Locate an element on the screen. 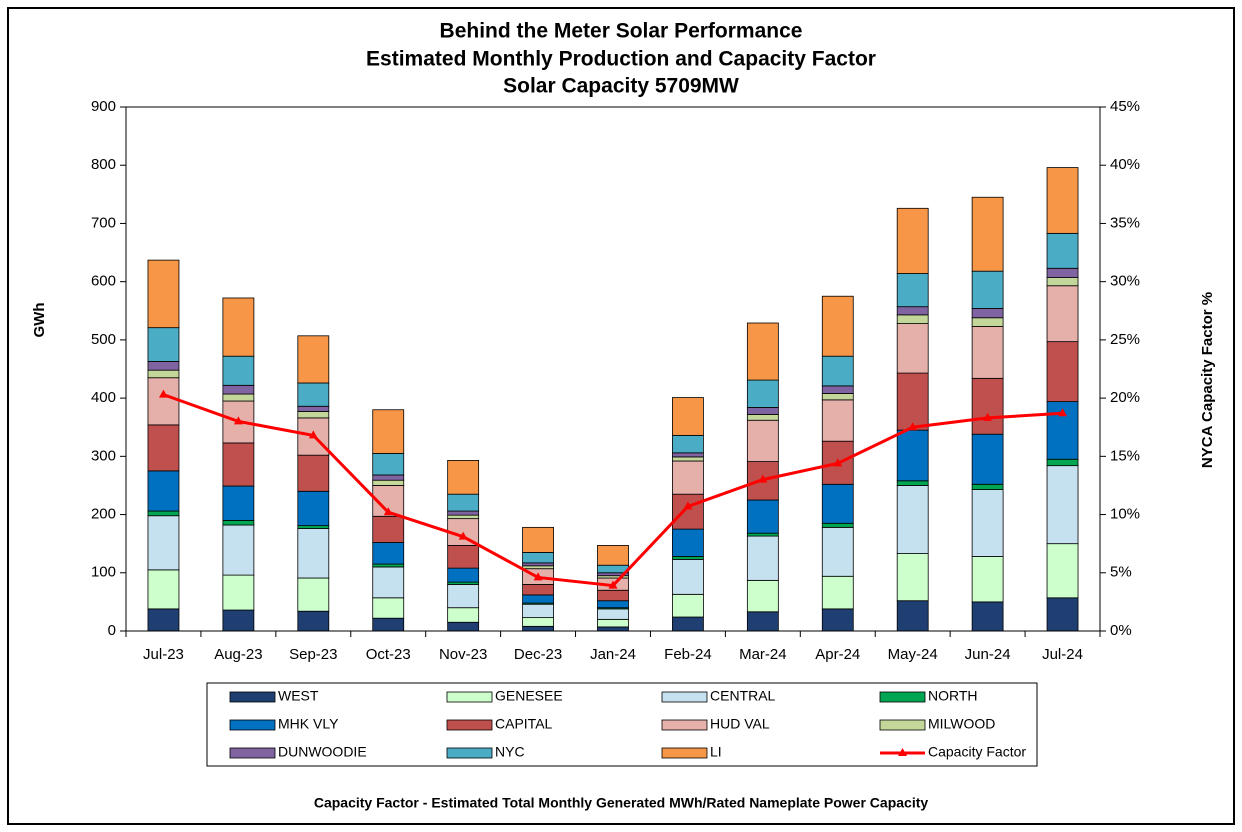 This screenshot has width=1242, height=832. y2-tick-label: 5% is located at coordinates (1121, 572).